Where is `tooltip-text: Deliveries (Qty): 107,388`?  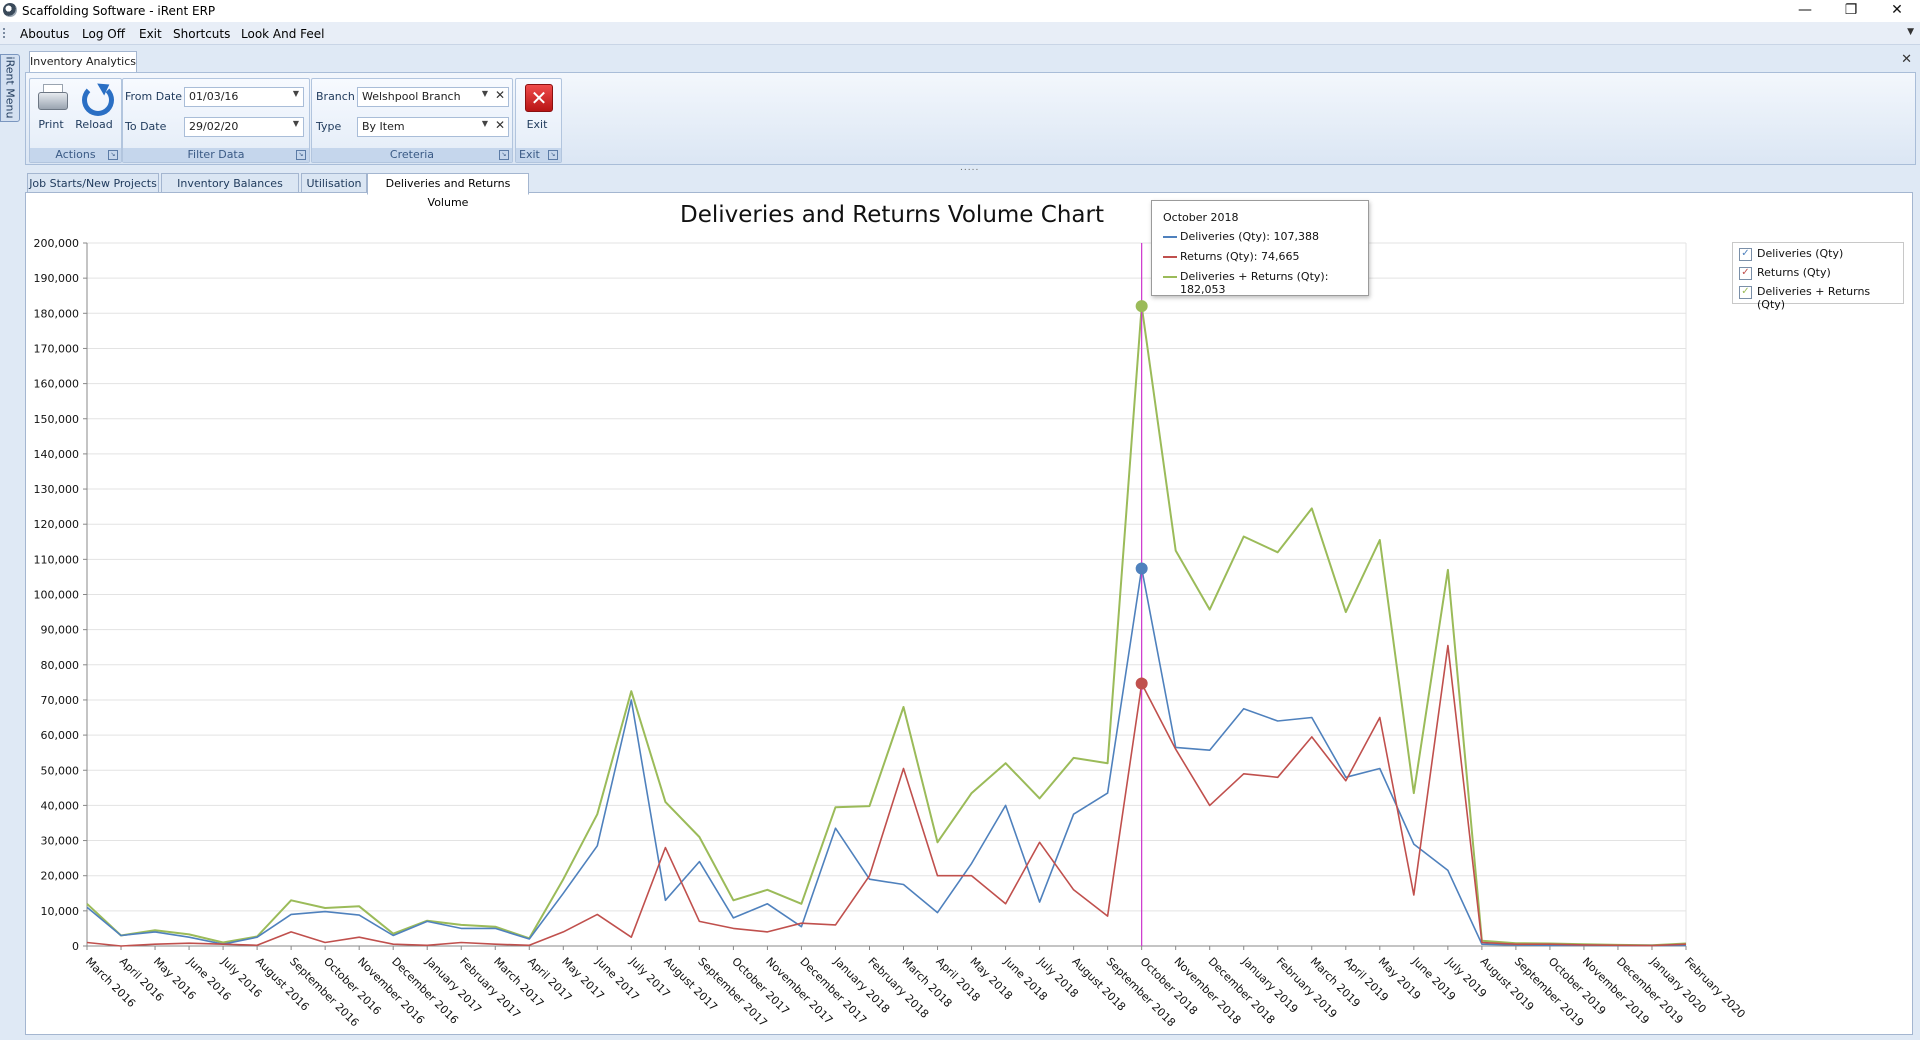 tooltip-text: Deliveries (Qty): 107,388 is located at coordinates (1249, 236).